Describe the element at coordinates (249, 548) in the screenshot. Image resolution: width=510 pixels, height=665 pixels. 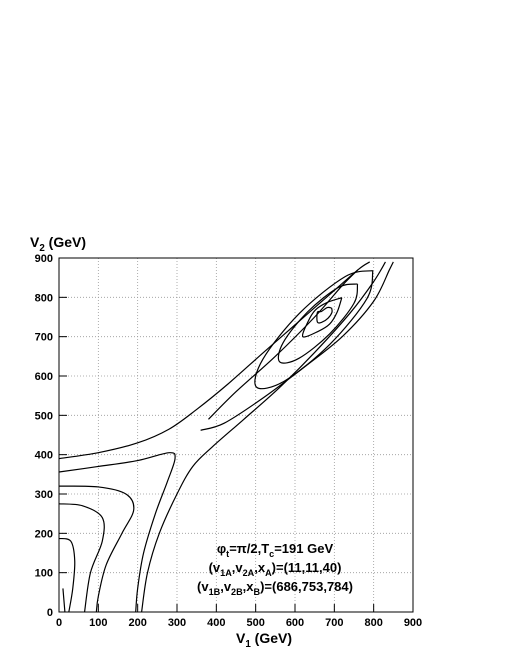
I see `text-segment: =π/2,T` at that location.